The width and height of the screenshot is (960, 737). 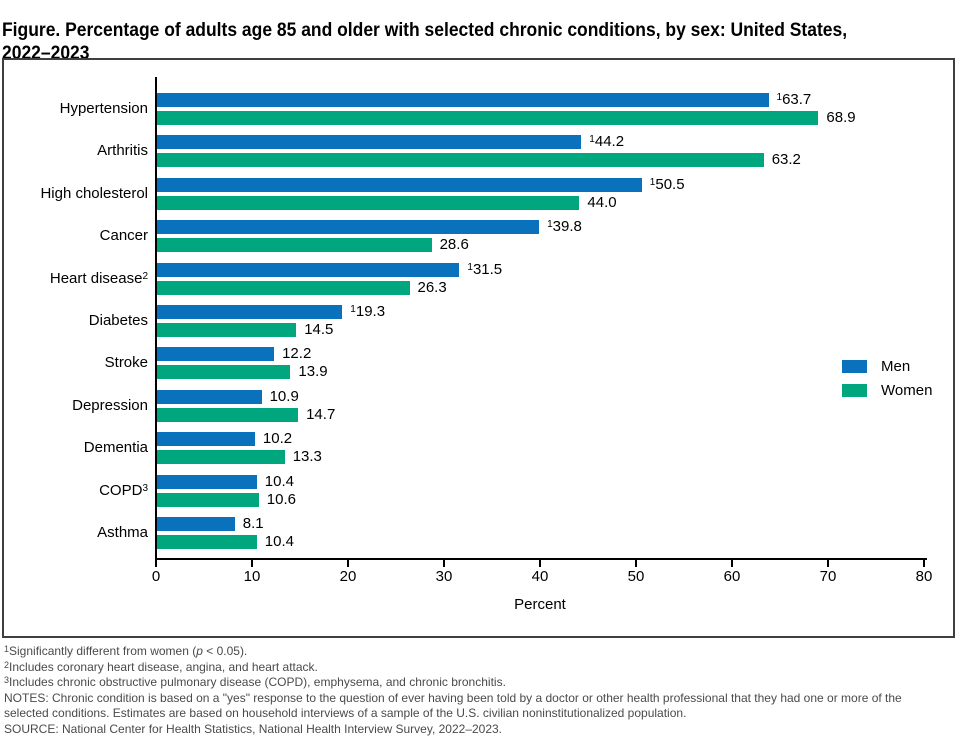 What do you see at coordinates (606, 142) in the screenshot?
I see `value-label-men-arthritis: 144.2` at bounding box center [606, 142].